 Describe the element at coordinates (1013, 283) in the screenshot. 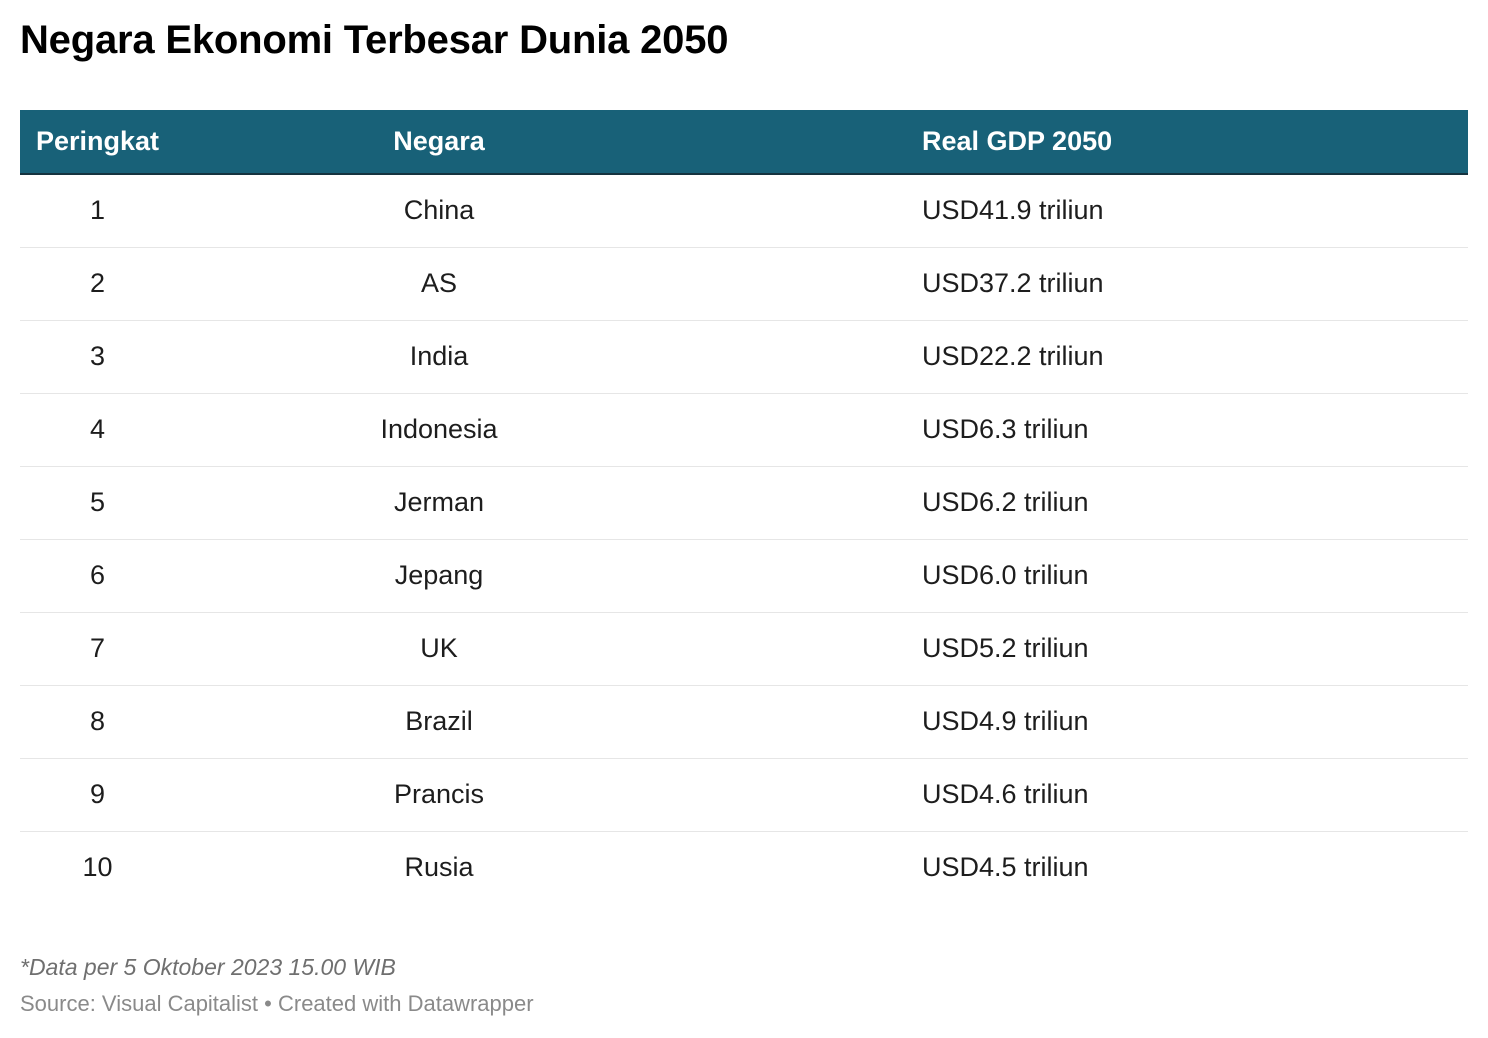

I see `gdp-cell: USD37.2 triliun` at that location.